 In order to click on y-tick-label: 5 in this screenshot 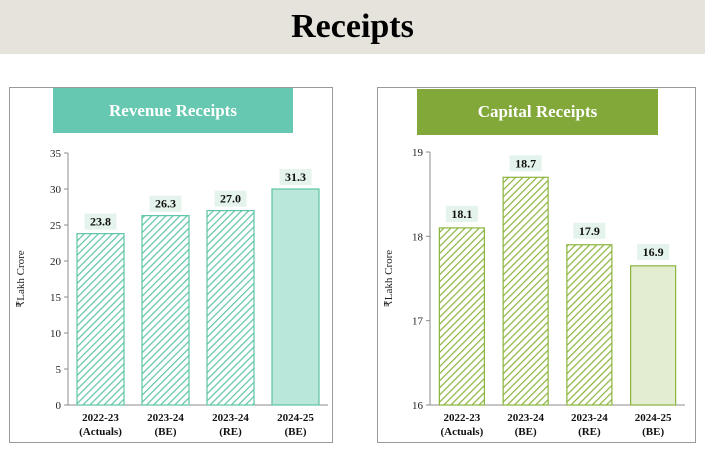, I will do `click(59, 370)`.